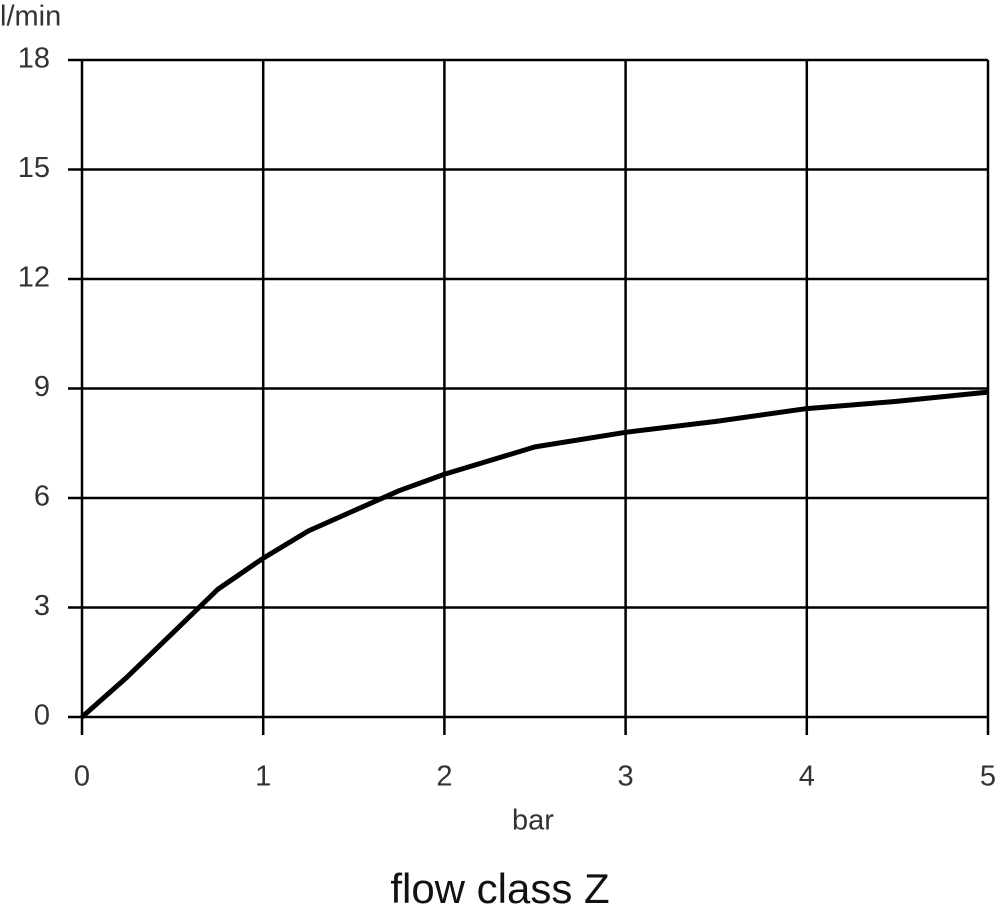 The image size is (1000, 919). I want to click on chart-title: flow class Z, so click(499, 888).